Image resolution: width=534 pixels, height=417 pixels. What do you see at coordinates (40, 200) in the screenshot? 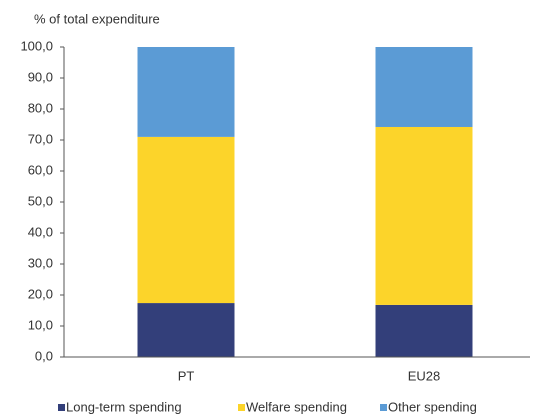
I see `y-tick-label: 50,0` at bounding box center [40, 200].